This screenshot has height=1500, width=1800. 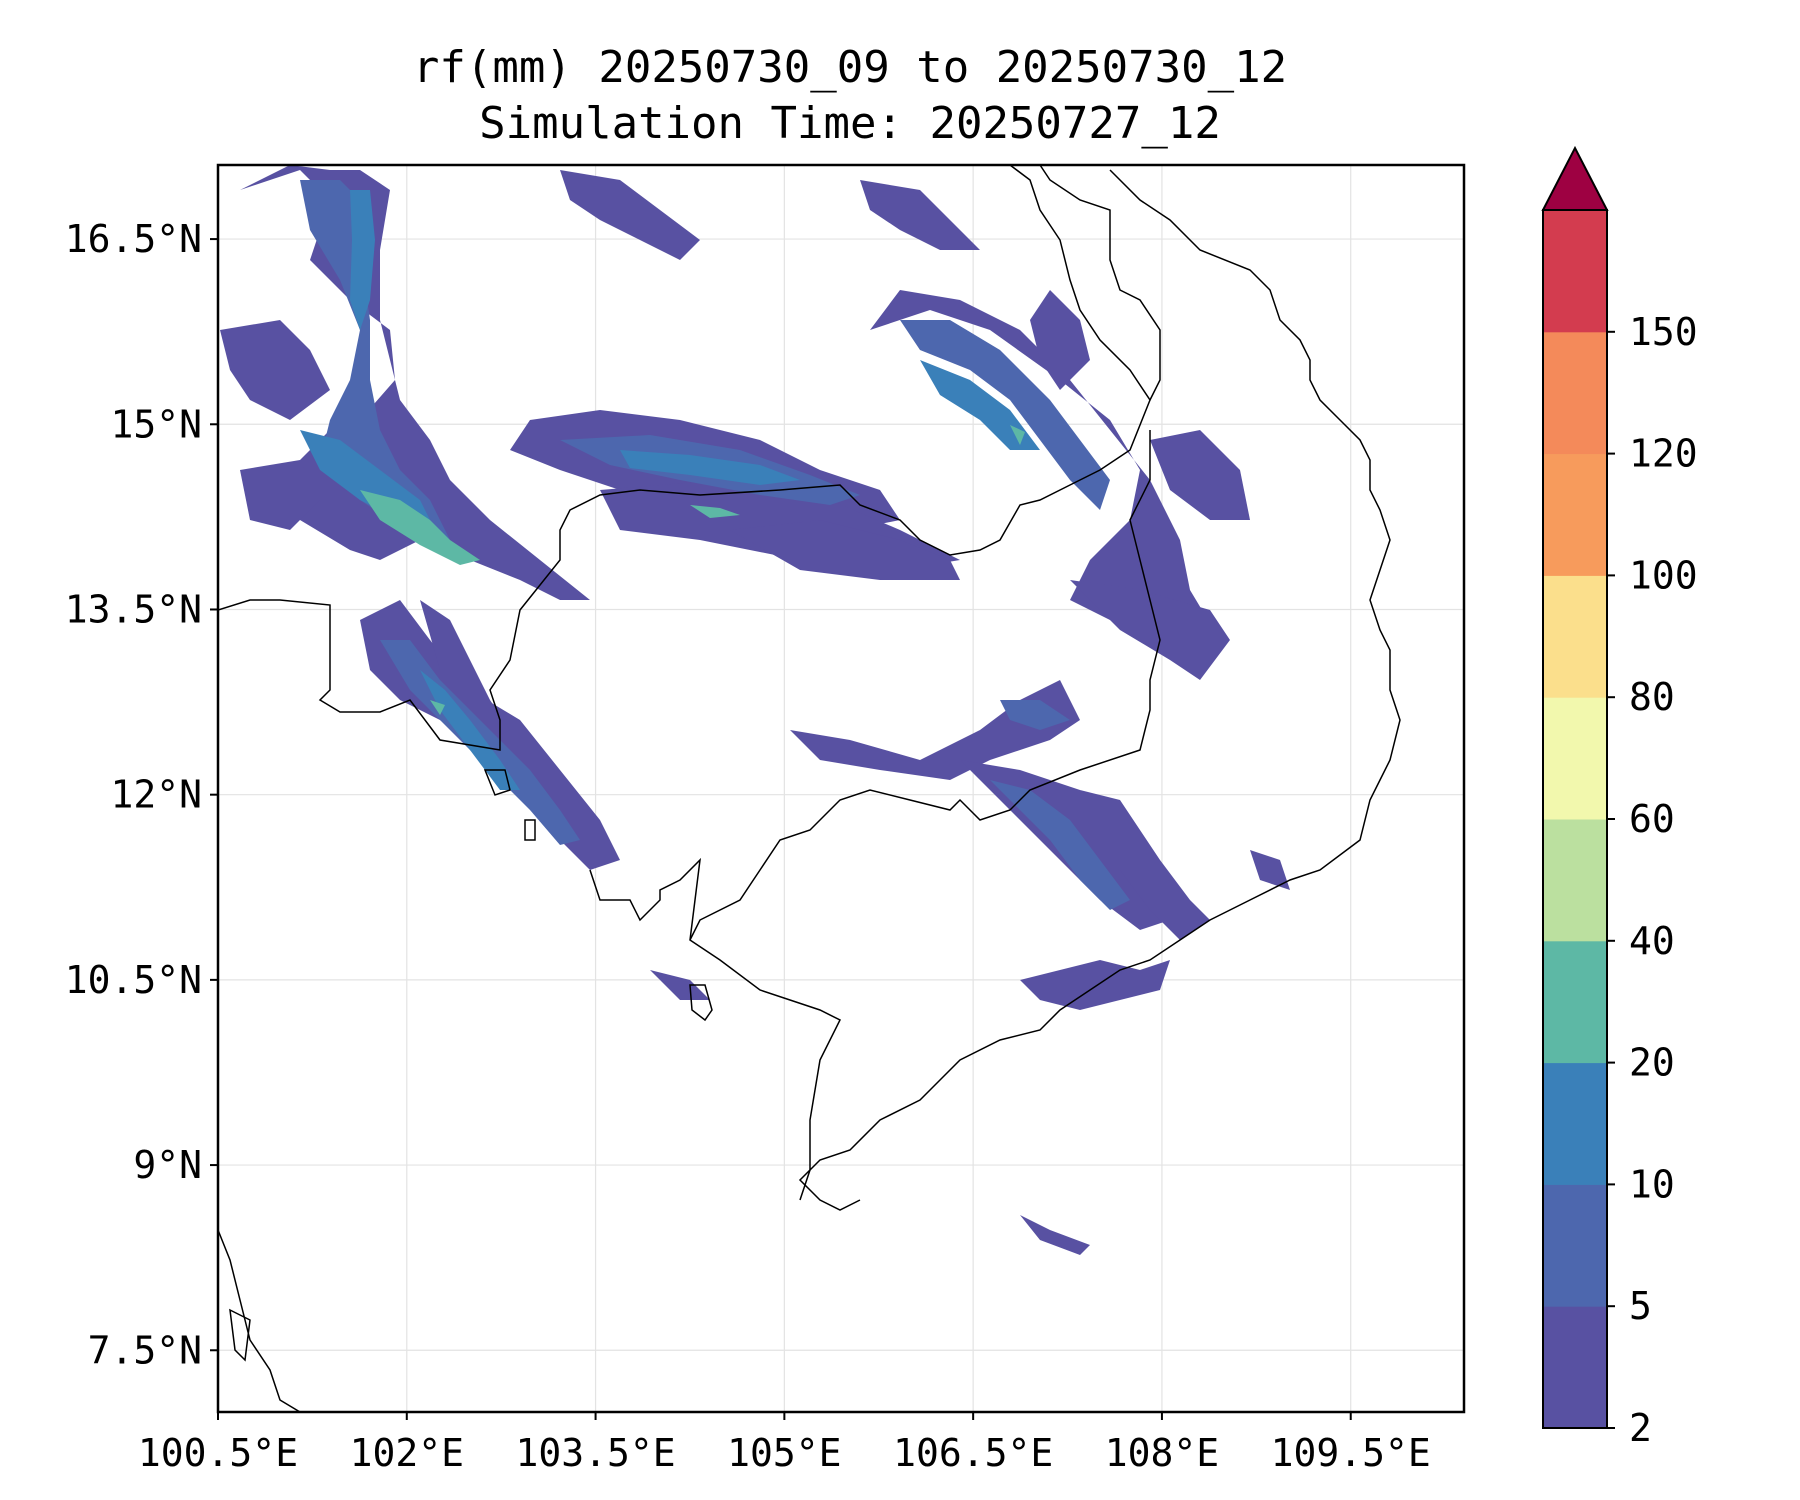 I want to click on rain-peak-northeast, so click(x=980, y=405).